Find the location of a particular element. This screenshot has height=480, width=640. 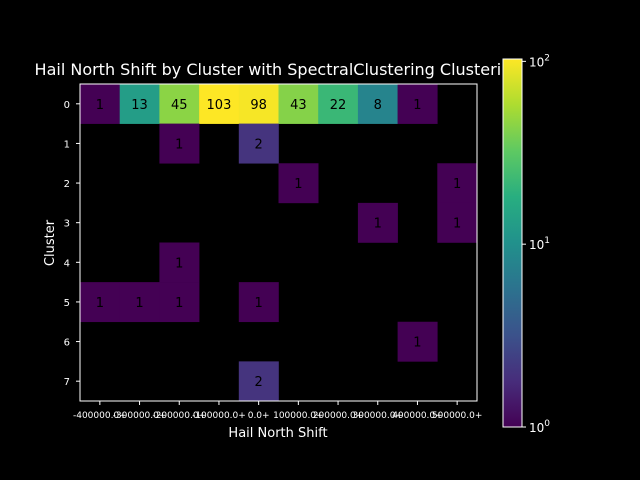

x-axis-label: Hail North Shift is located at coordinates (277, 433).